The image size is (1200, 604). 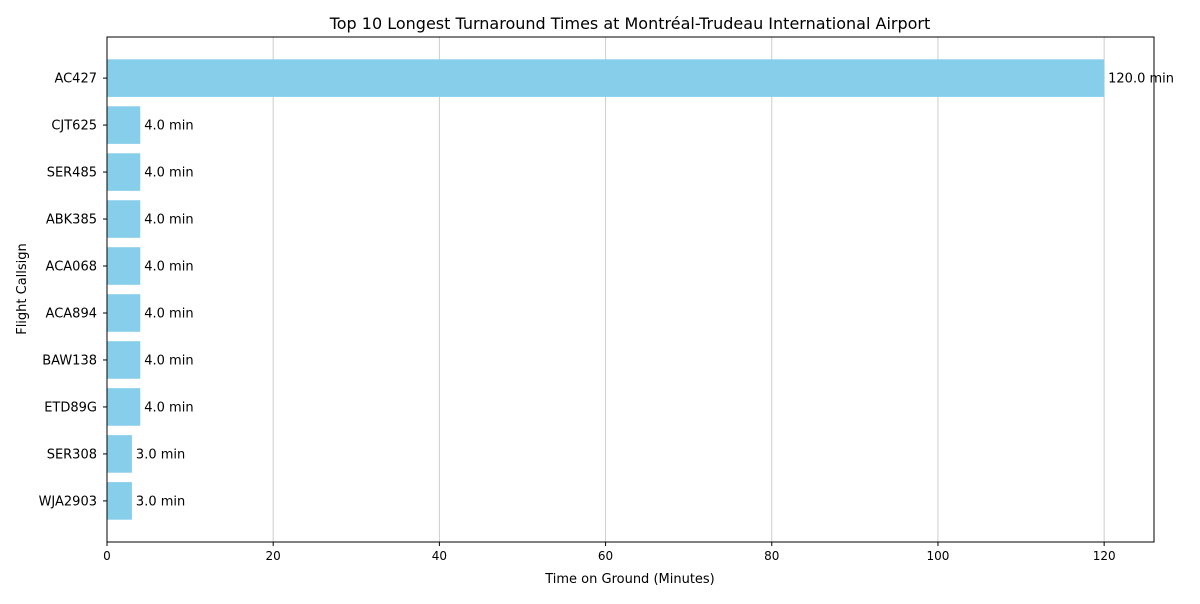 What do you see at coordinates (71, 267) in the screenshot?
I see `y-tick-label: ACA068` at bounding box center [71, 267].